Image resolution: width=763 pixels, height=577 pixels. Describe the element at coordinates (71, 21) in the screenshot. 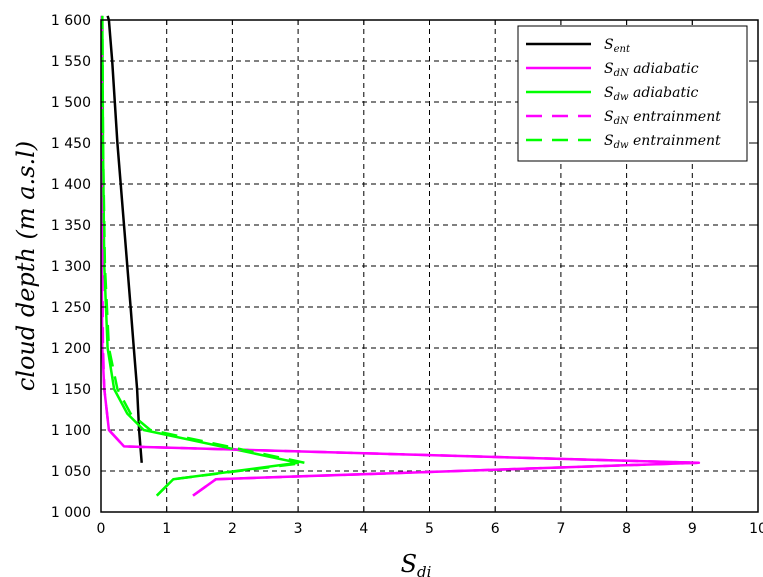

I see `y-tick-label: 1 600` at that location.